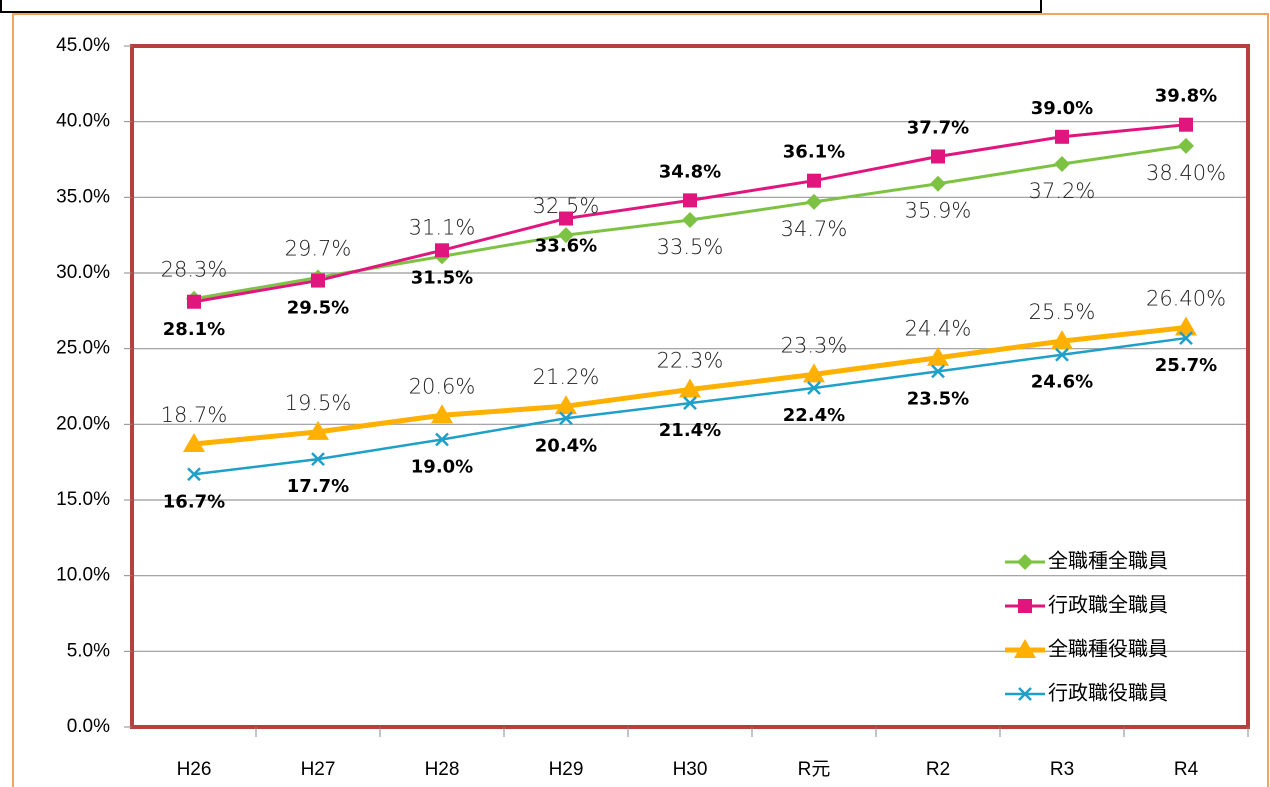  I want to click on value-label: 23.3%, so click(814, 345).